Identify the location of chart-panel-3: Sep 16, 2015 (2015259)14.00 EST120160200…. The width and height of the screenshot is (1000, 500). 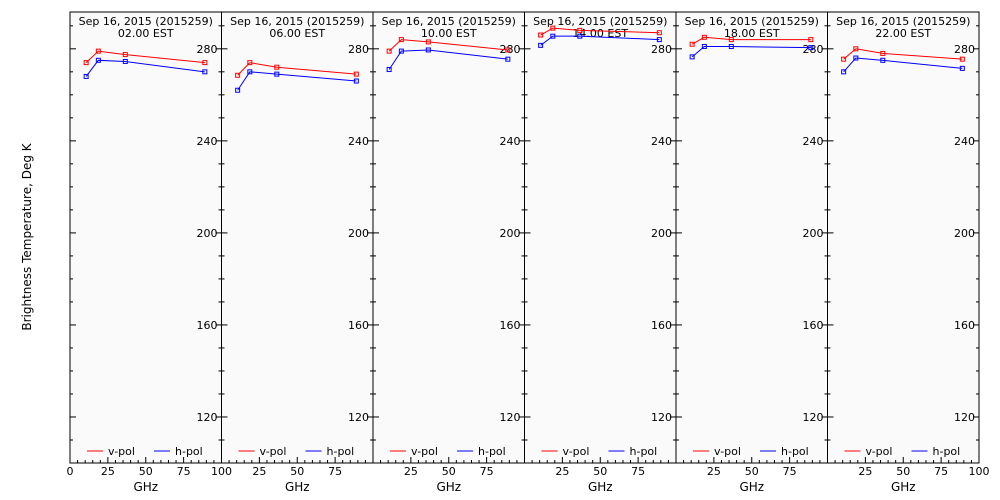
(600, 252).